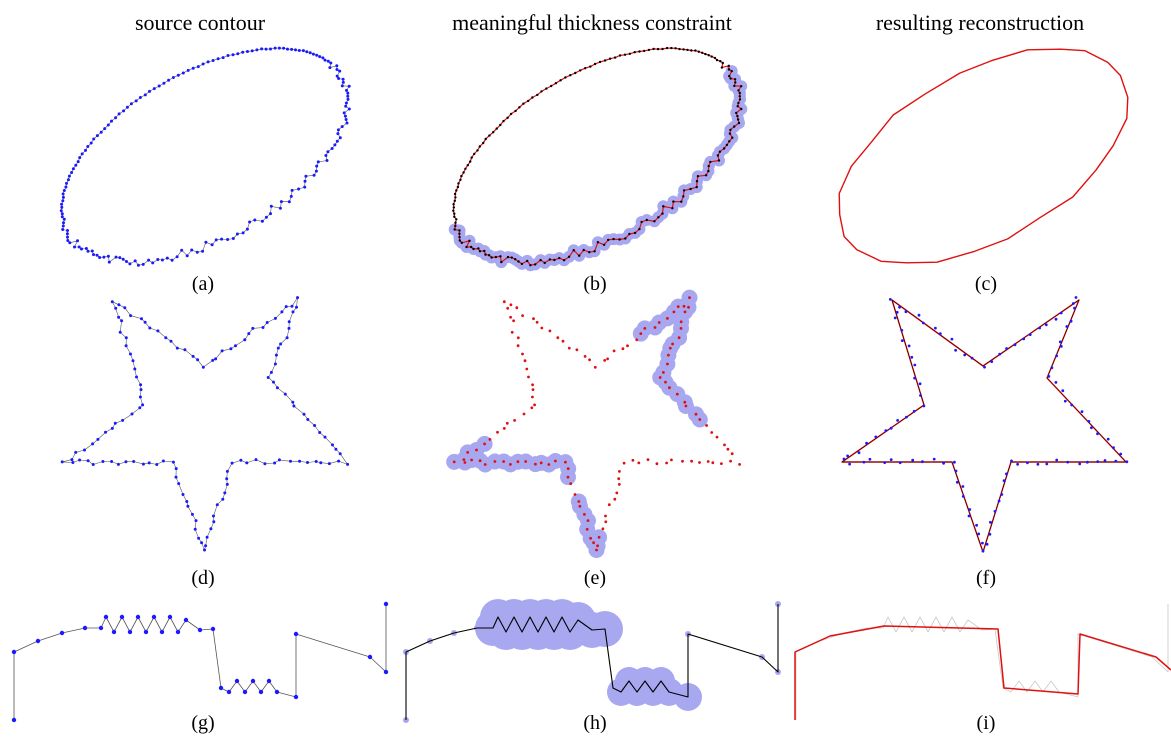 This screenshot has width=1171, height=744. I want to click on title-source-contour: source contour, so click(200, 22).